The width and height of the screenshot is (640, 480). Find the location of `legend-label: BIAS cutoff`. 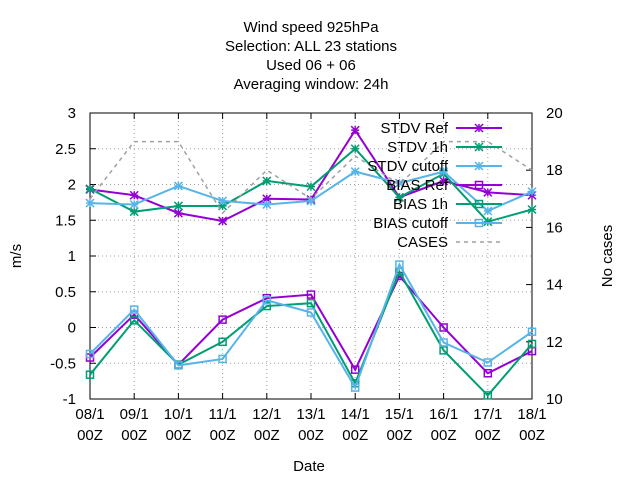

legend-label: BIAS cutoff is located at coordinates (411, 223).